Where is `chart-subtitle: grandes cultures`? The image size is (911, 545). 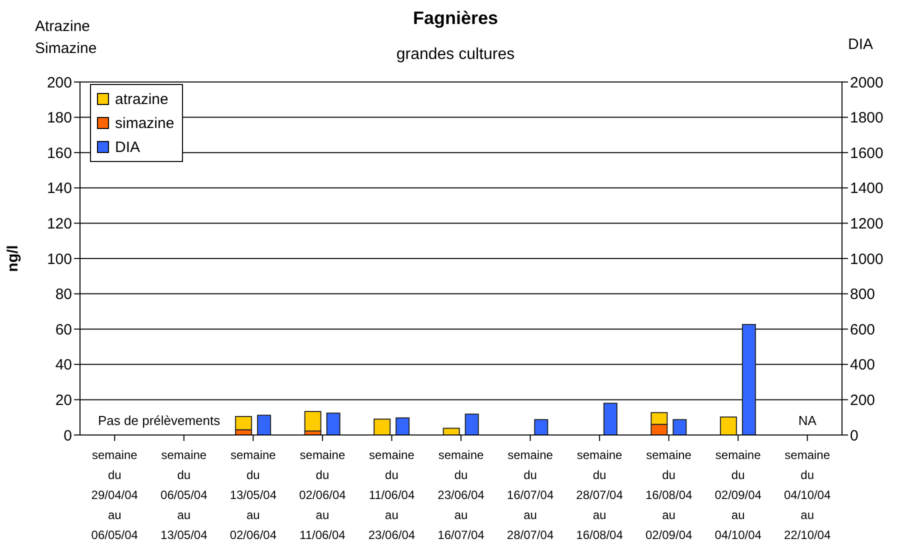
chart-subtitle: grandes cultures is located at coordinates (455, 54).